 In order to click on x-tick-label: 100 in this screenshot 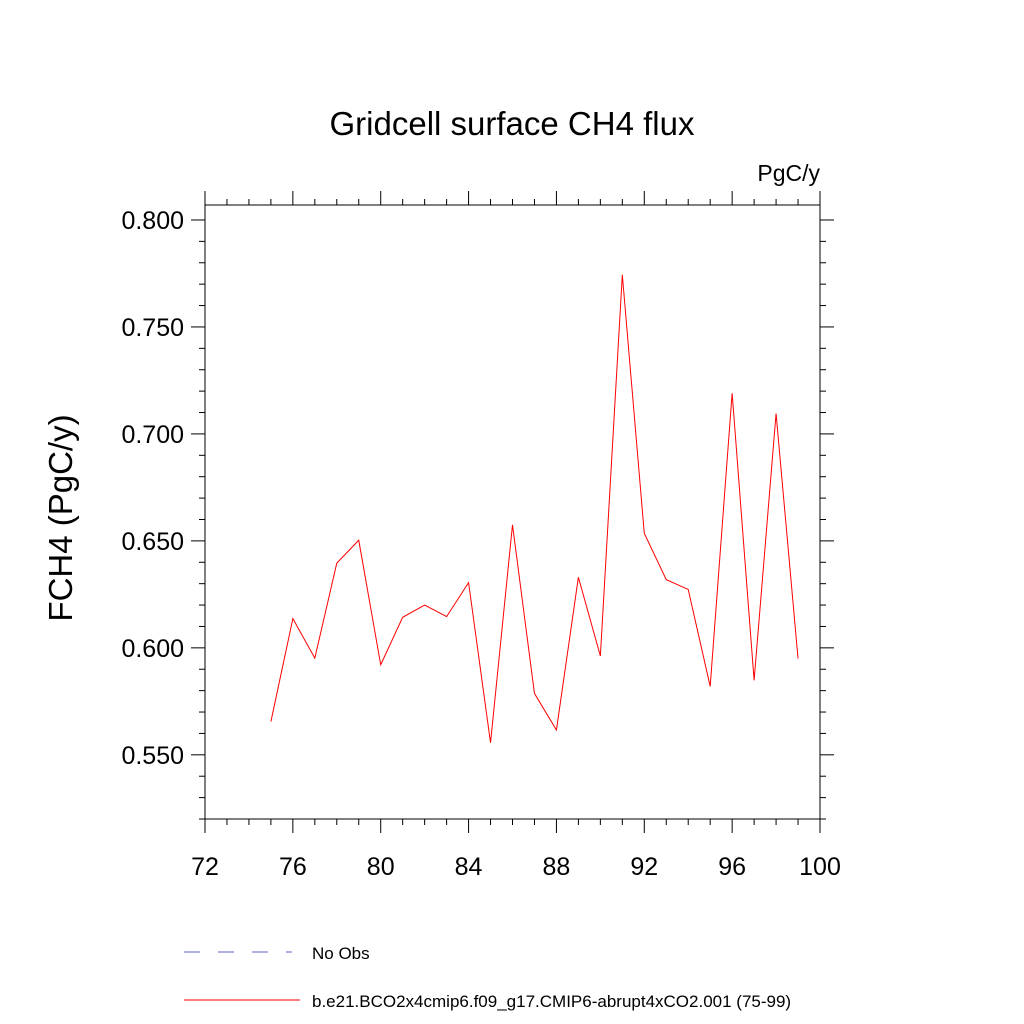, I will do `click(820, 867)`.